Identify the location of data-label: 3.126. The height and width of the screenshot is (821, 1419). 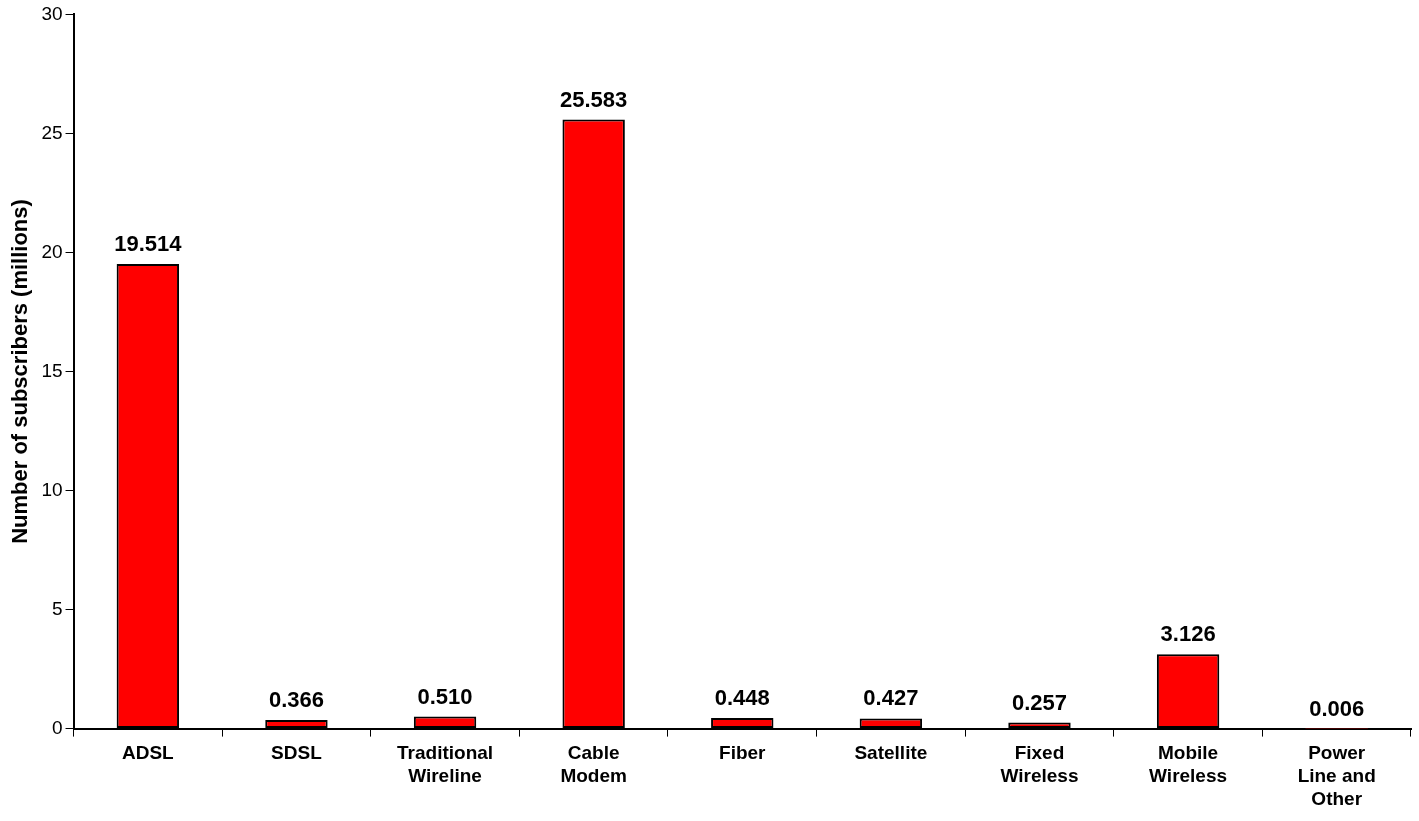
(1188, 634).